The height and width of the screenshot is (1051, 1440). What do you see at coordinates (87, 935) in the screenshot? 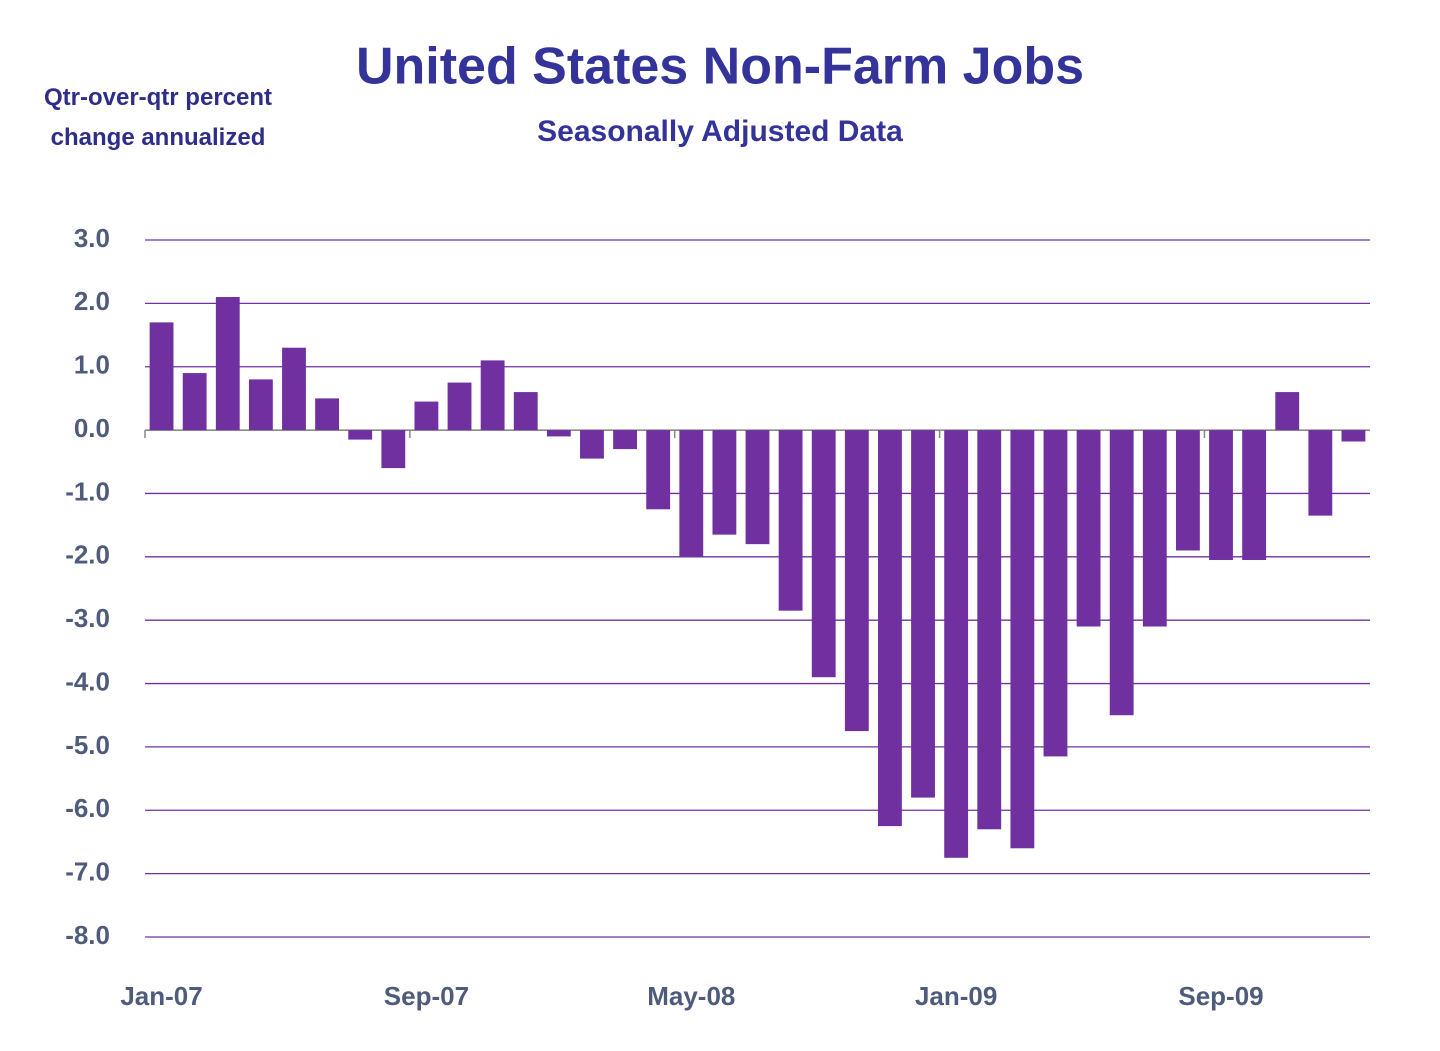
I see `y-tick-label: -8.0` at bounding box center [87, 935].